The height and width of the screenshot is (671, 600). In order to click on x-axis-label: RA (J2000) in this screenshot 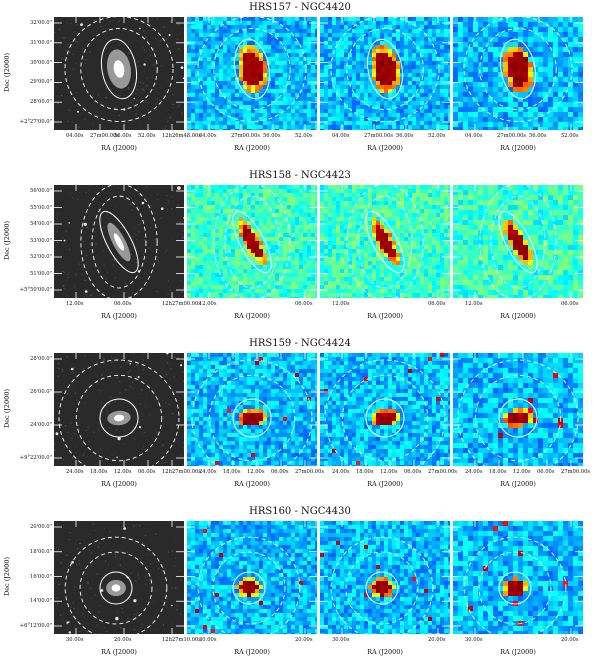, I will do `click(119, 484)`.